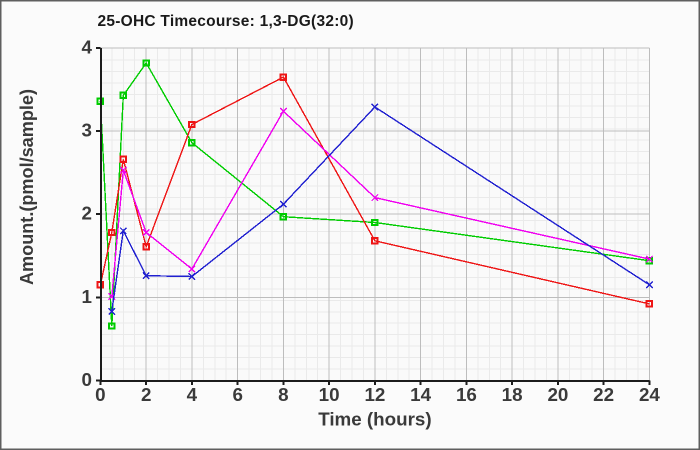 This screenshot has width=700, height=450. What do you see at coordinates (329, 394) in the screenshot?
I see `svg-text: 10` at bounding box center [329, 394].